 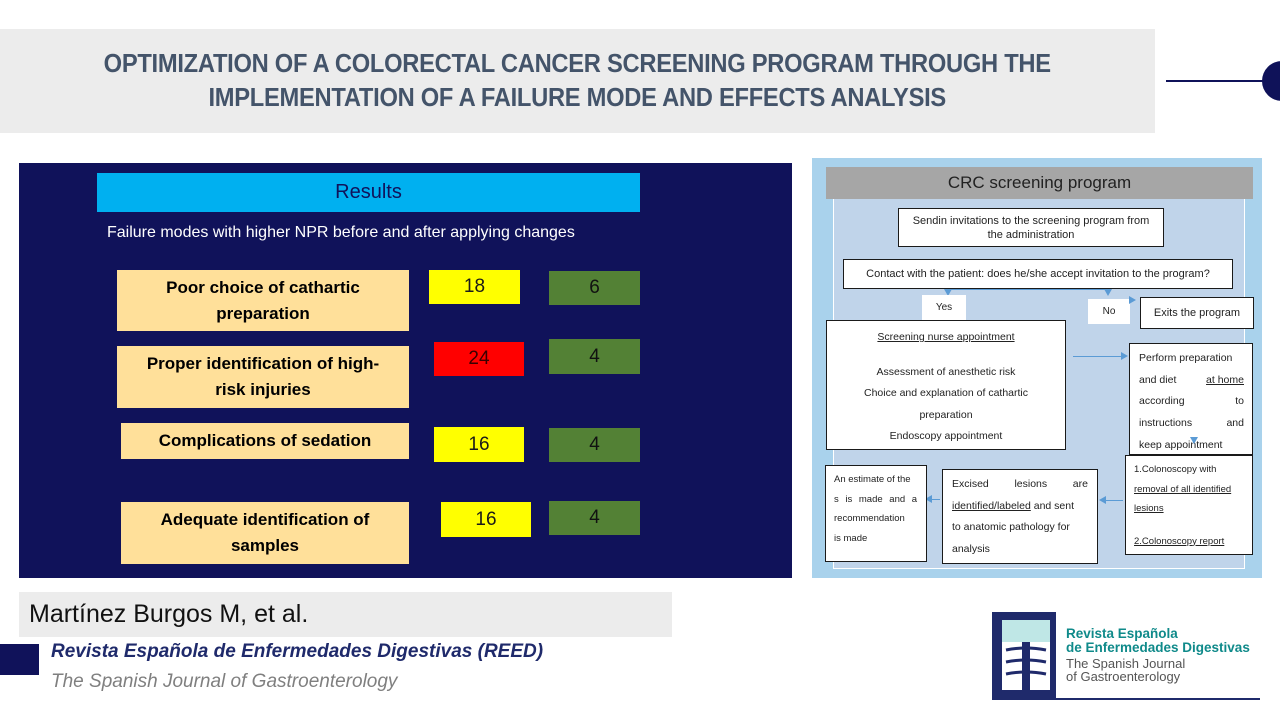 What do you see at coordinates (263, 313) in the screenshot?
I see `failure-mode-label: preparation` at bounding box center [263, 313].